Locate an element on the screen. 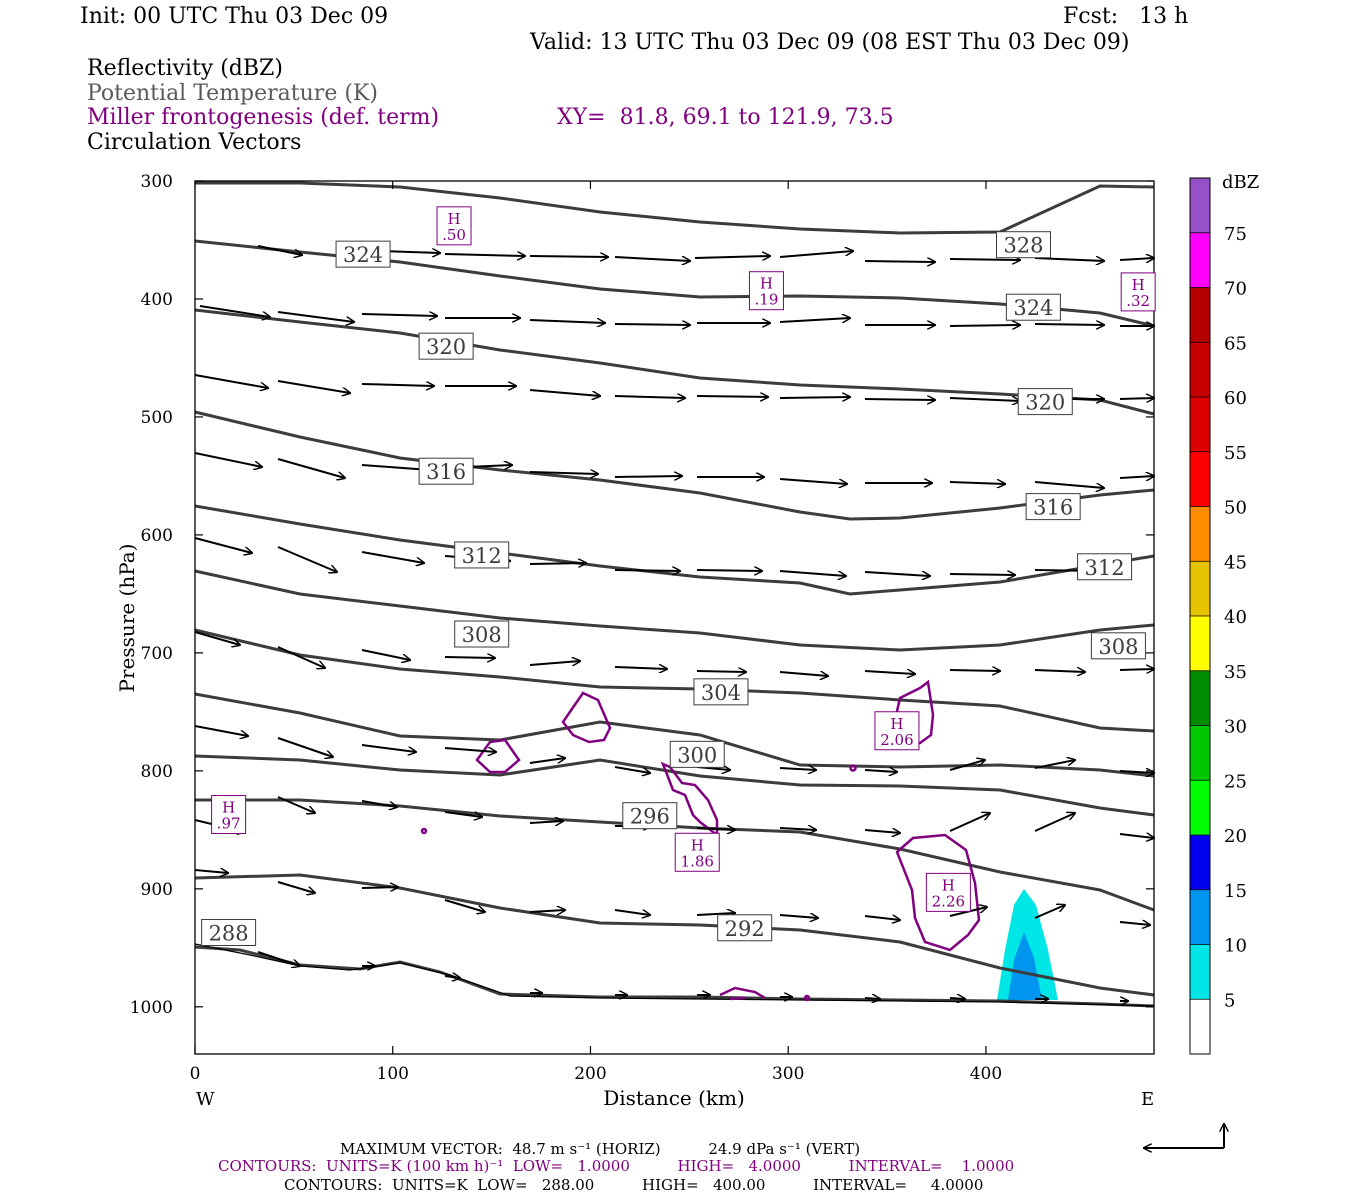 The height and width of the screenshot is (1200, 1350). colorbar-label: 20 is located at coordinates (1235, 836).